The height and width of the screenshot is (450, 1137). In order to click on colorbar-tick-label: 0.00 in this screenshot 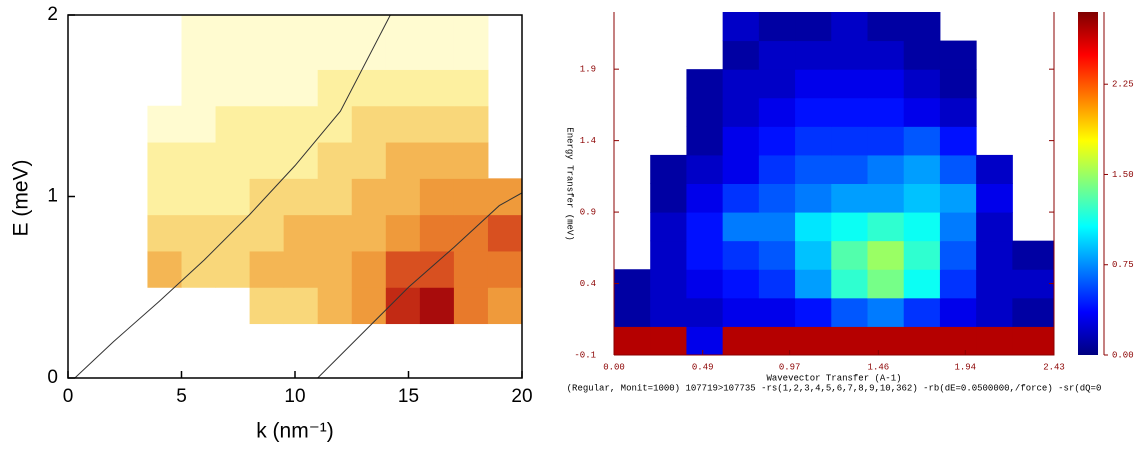, I will do `click(1123, 355)`.